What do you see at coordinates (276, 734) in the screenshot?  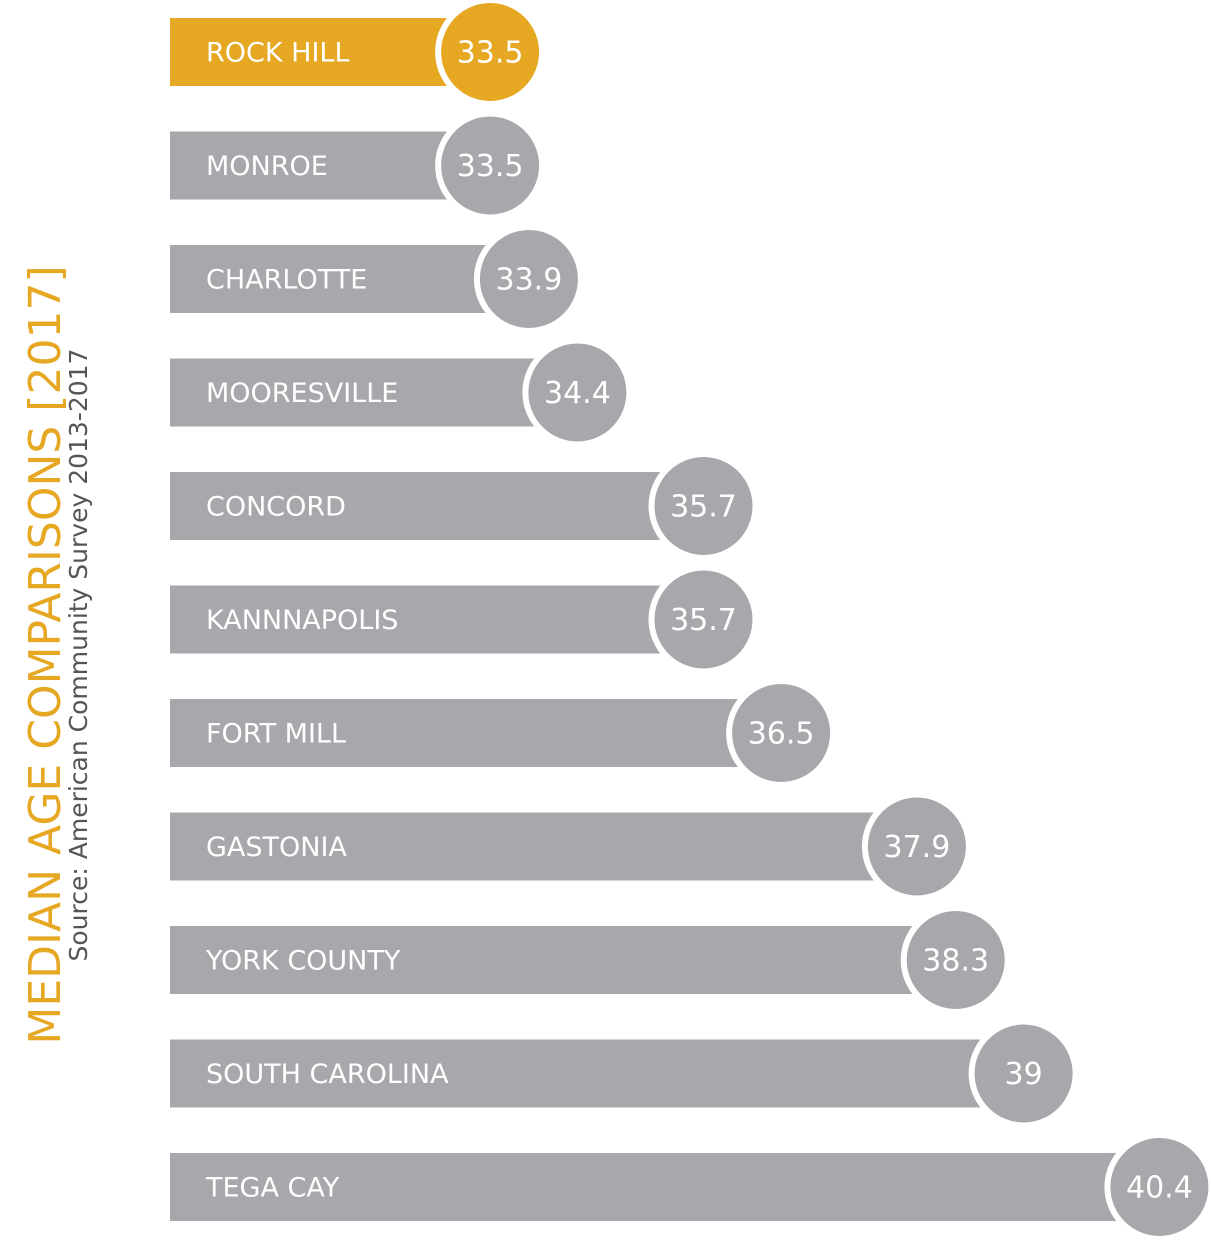 I see `category-label: FORT MILL` at bounding box center [276, 734].